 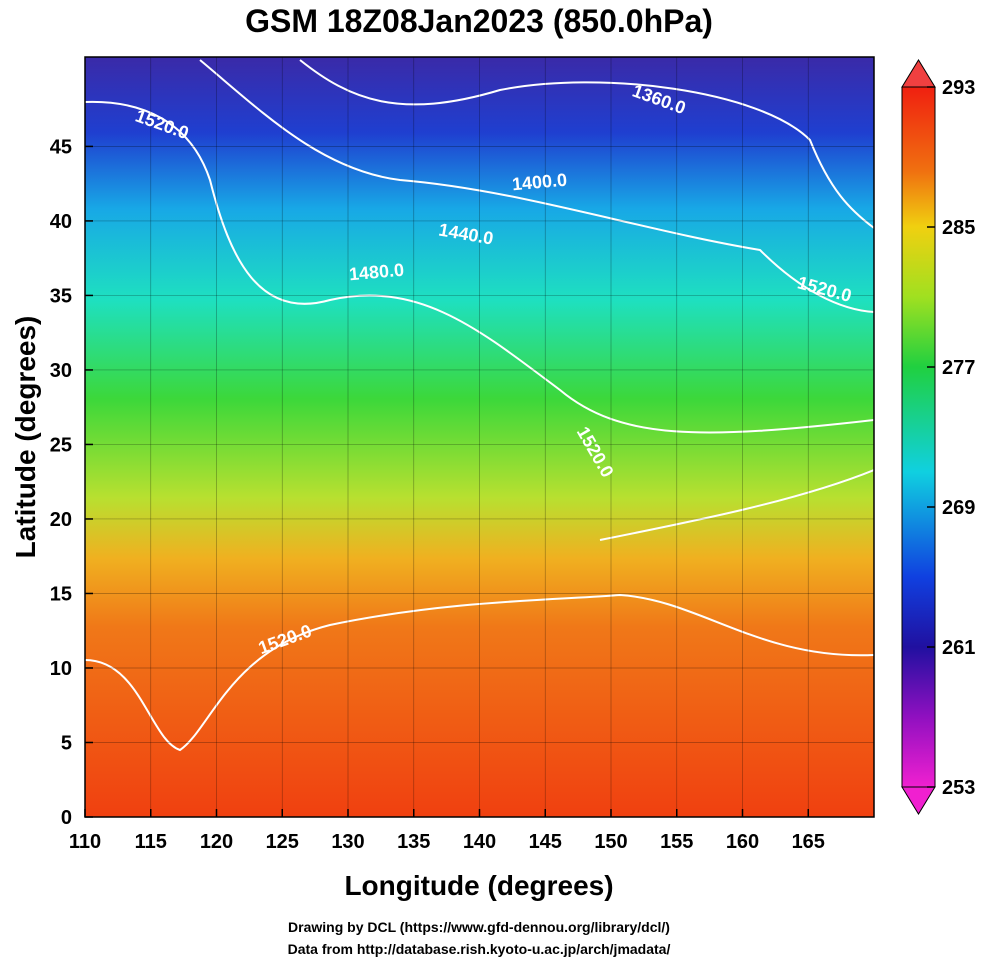 What do you see at coordinates (958, 508) in the screenshot?
I see `colorbar-tick-label: 269` at bounding box center [958, 508].